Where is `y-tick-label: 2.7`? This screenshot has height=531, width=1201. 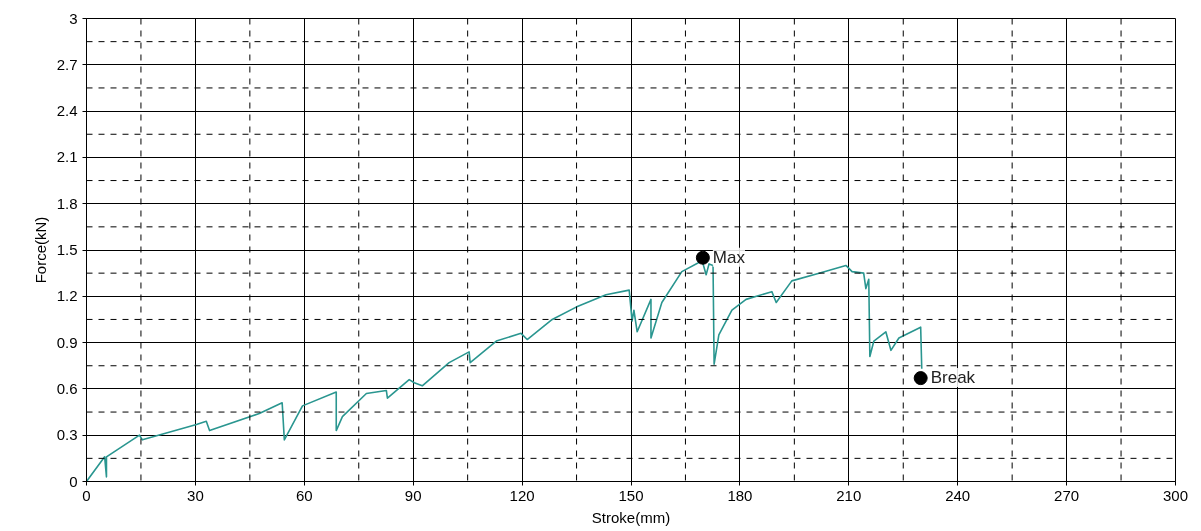
y-tick-label: 2.7 is located at coordinates (67, 64).